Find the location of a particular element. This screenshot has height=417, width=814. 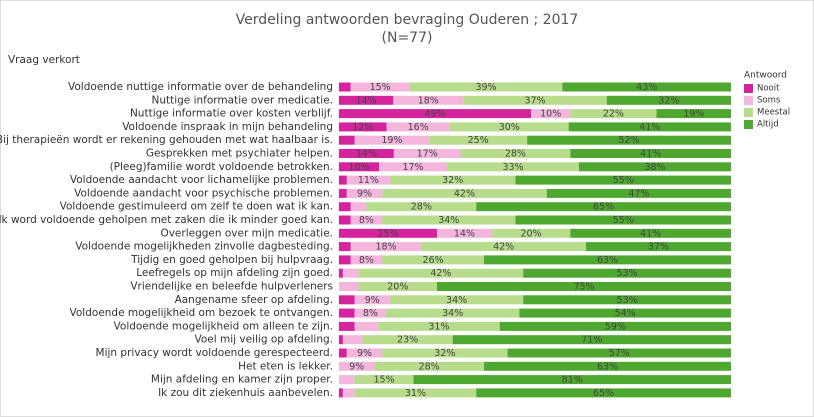

category-label: Mijn afdeling en kamer zijn proper. is located at coordinates (242, 380).